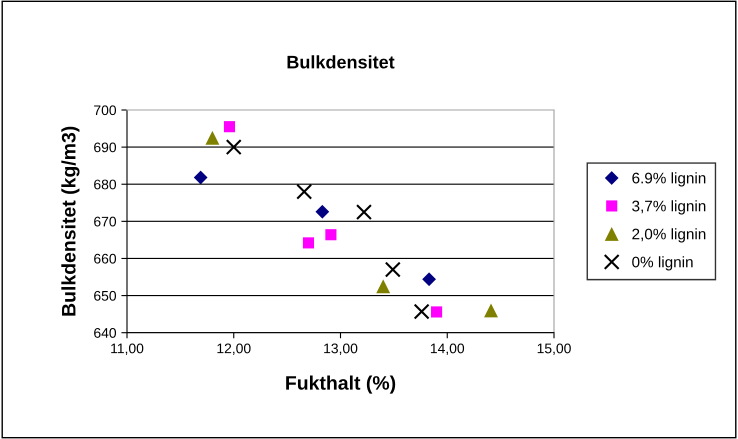  Describe the element at coordinates (105, 259) in the screenshot. I see `y-tick-label: 660` at that location.